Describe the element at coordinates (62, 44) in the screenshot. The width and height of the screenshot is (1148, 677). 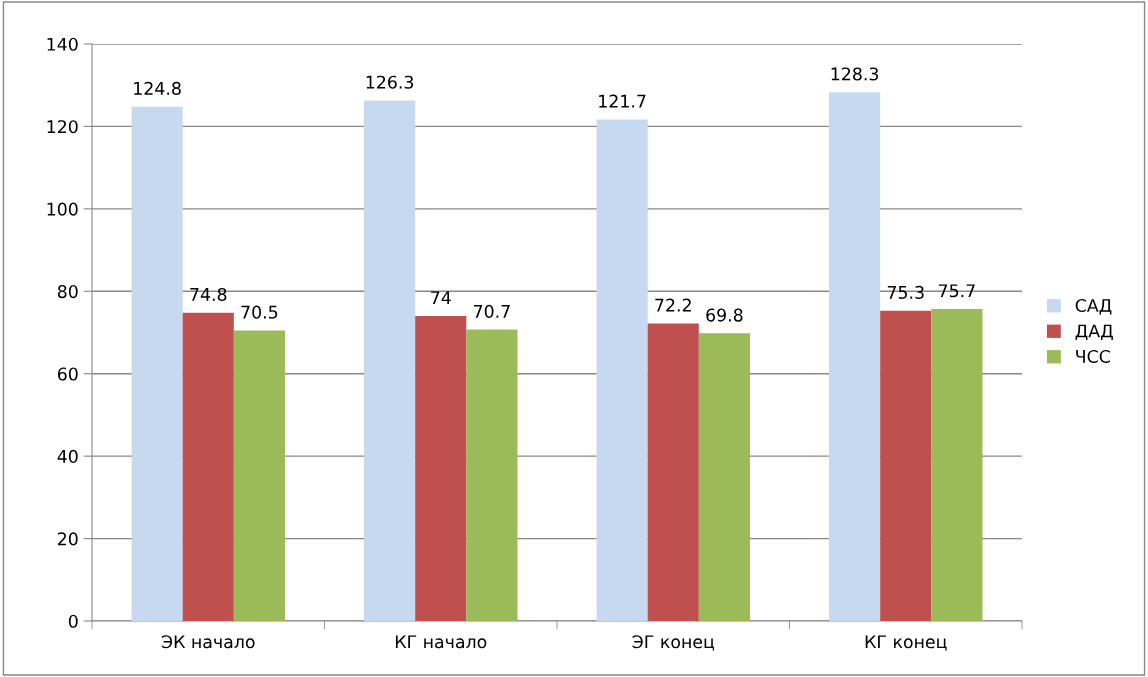
I see `y-tick-label: 140` at that location.